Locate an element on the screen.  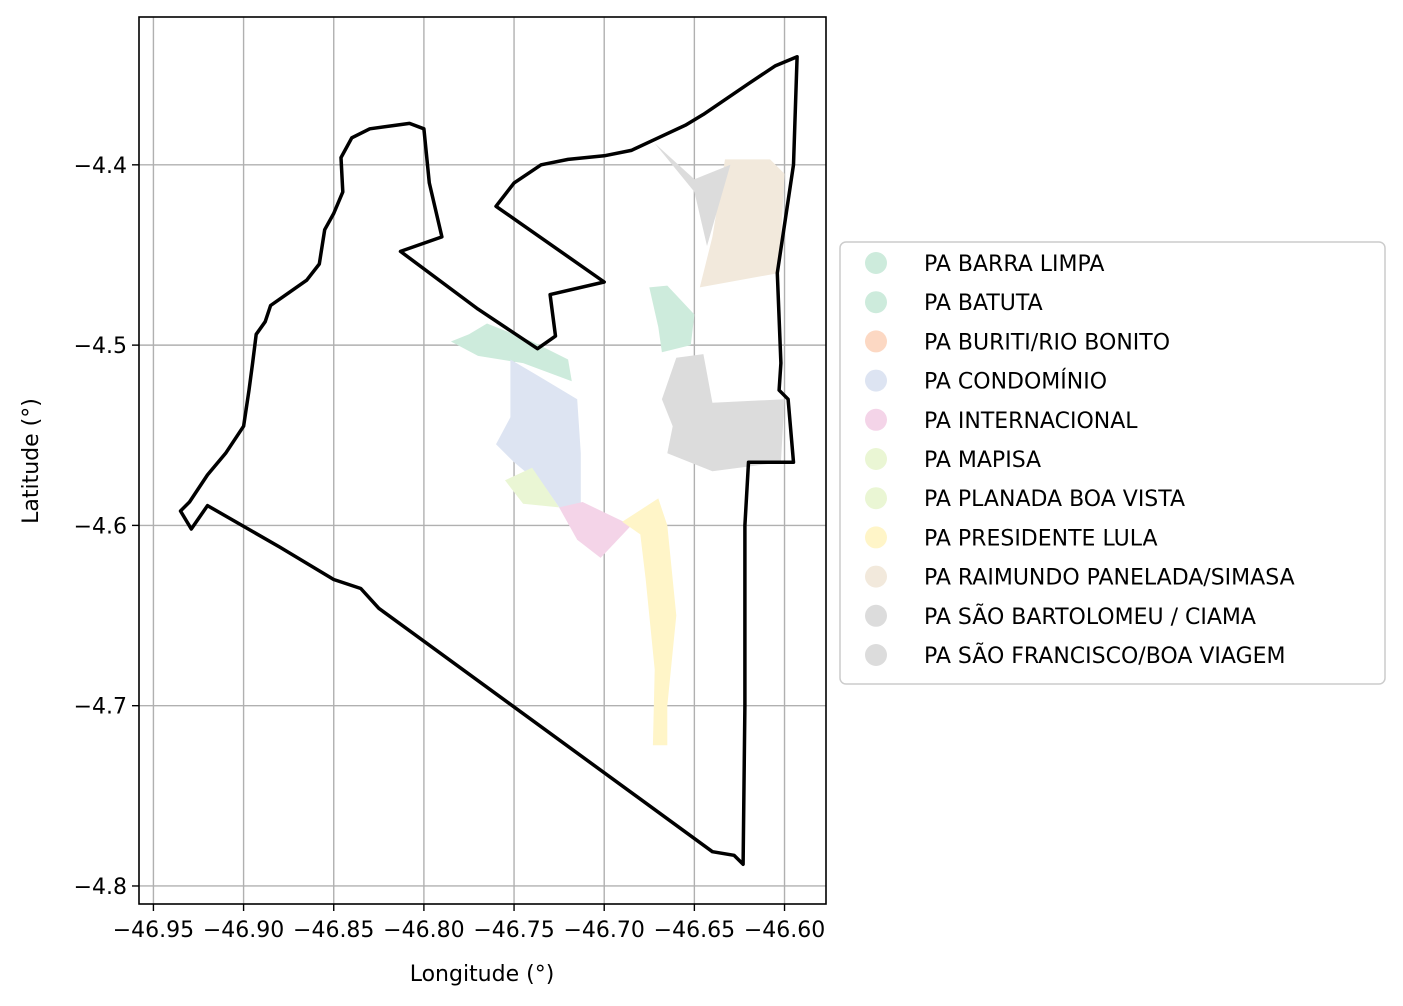
x-tick-label: −46.95 is located at coordinates (153, 930).